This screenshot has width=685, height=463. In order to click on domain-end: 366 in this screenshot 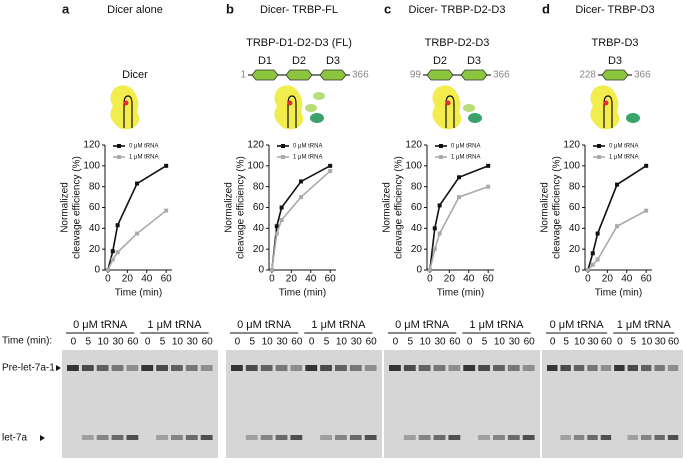, I will do `click(642, 75)`.